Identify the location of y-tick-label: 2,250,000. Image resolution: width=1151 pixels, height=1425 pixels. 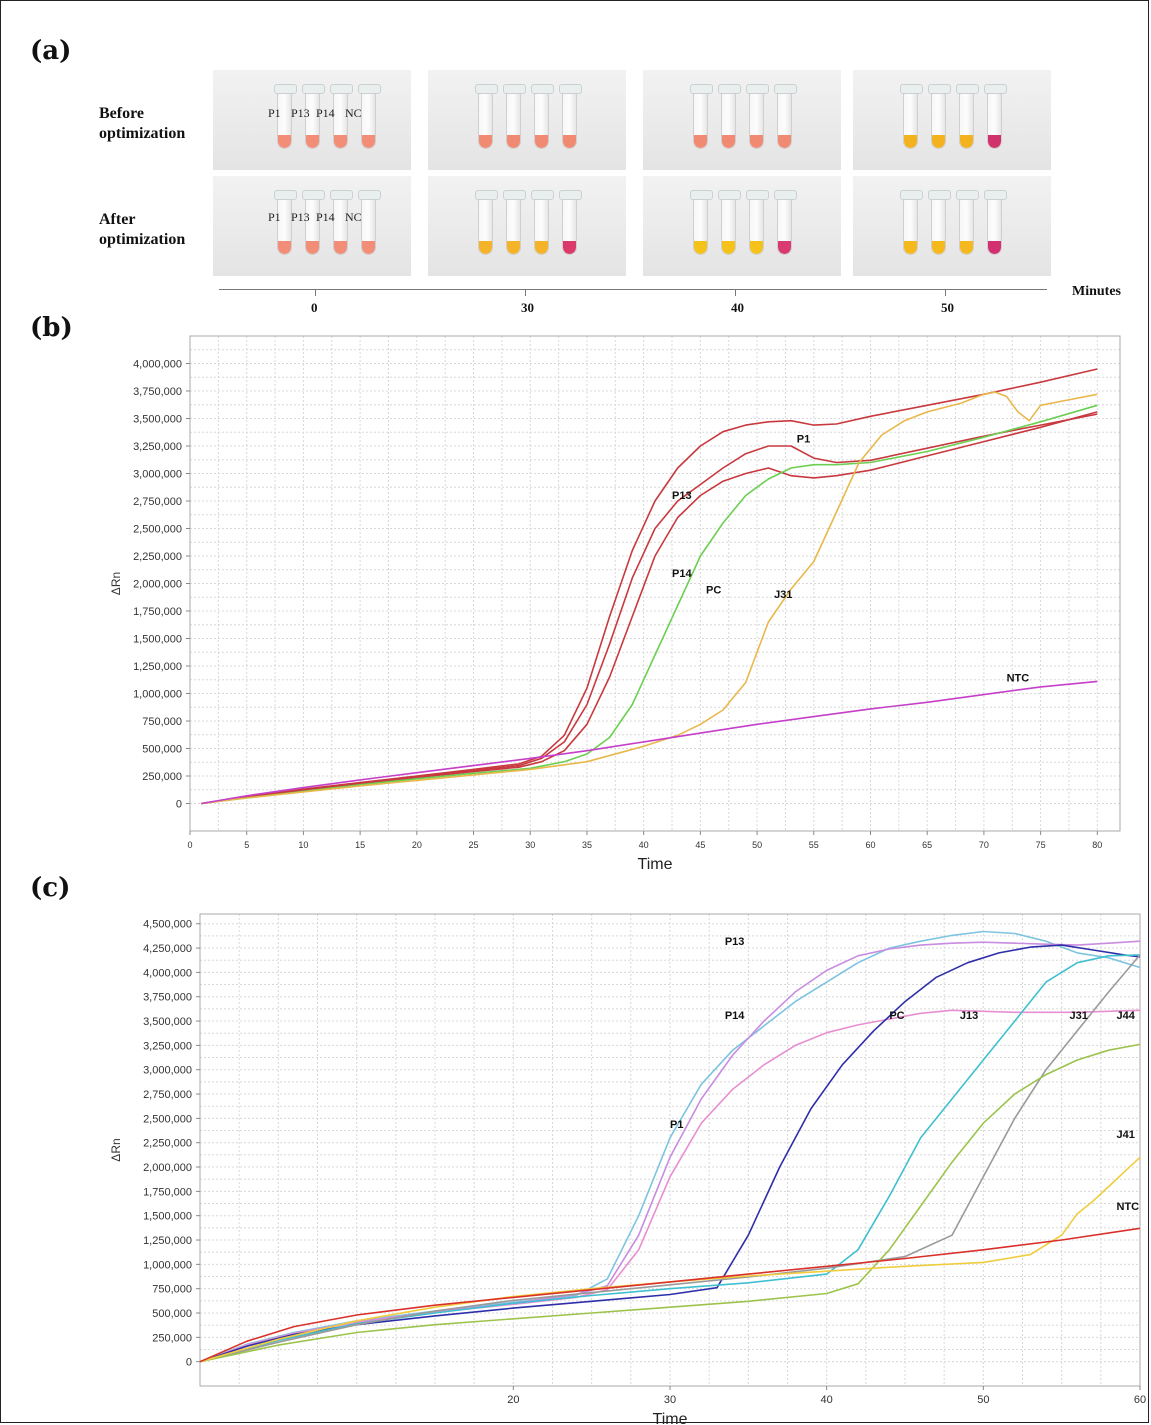
(157, 557).